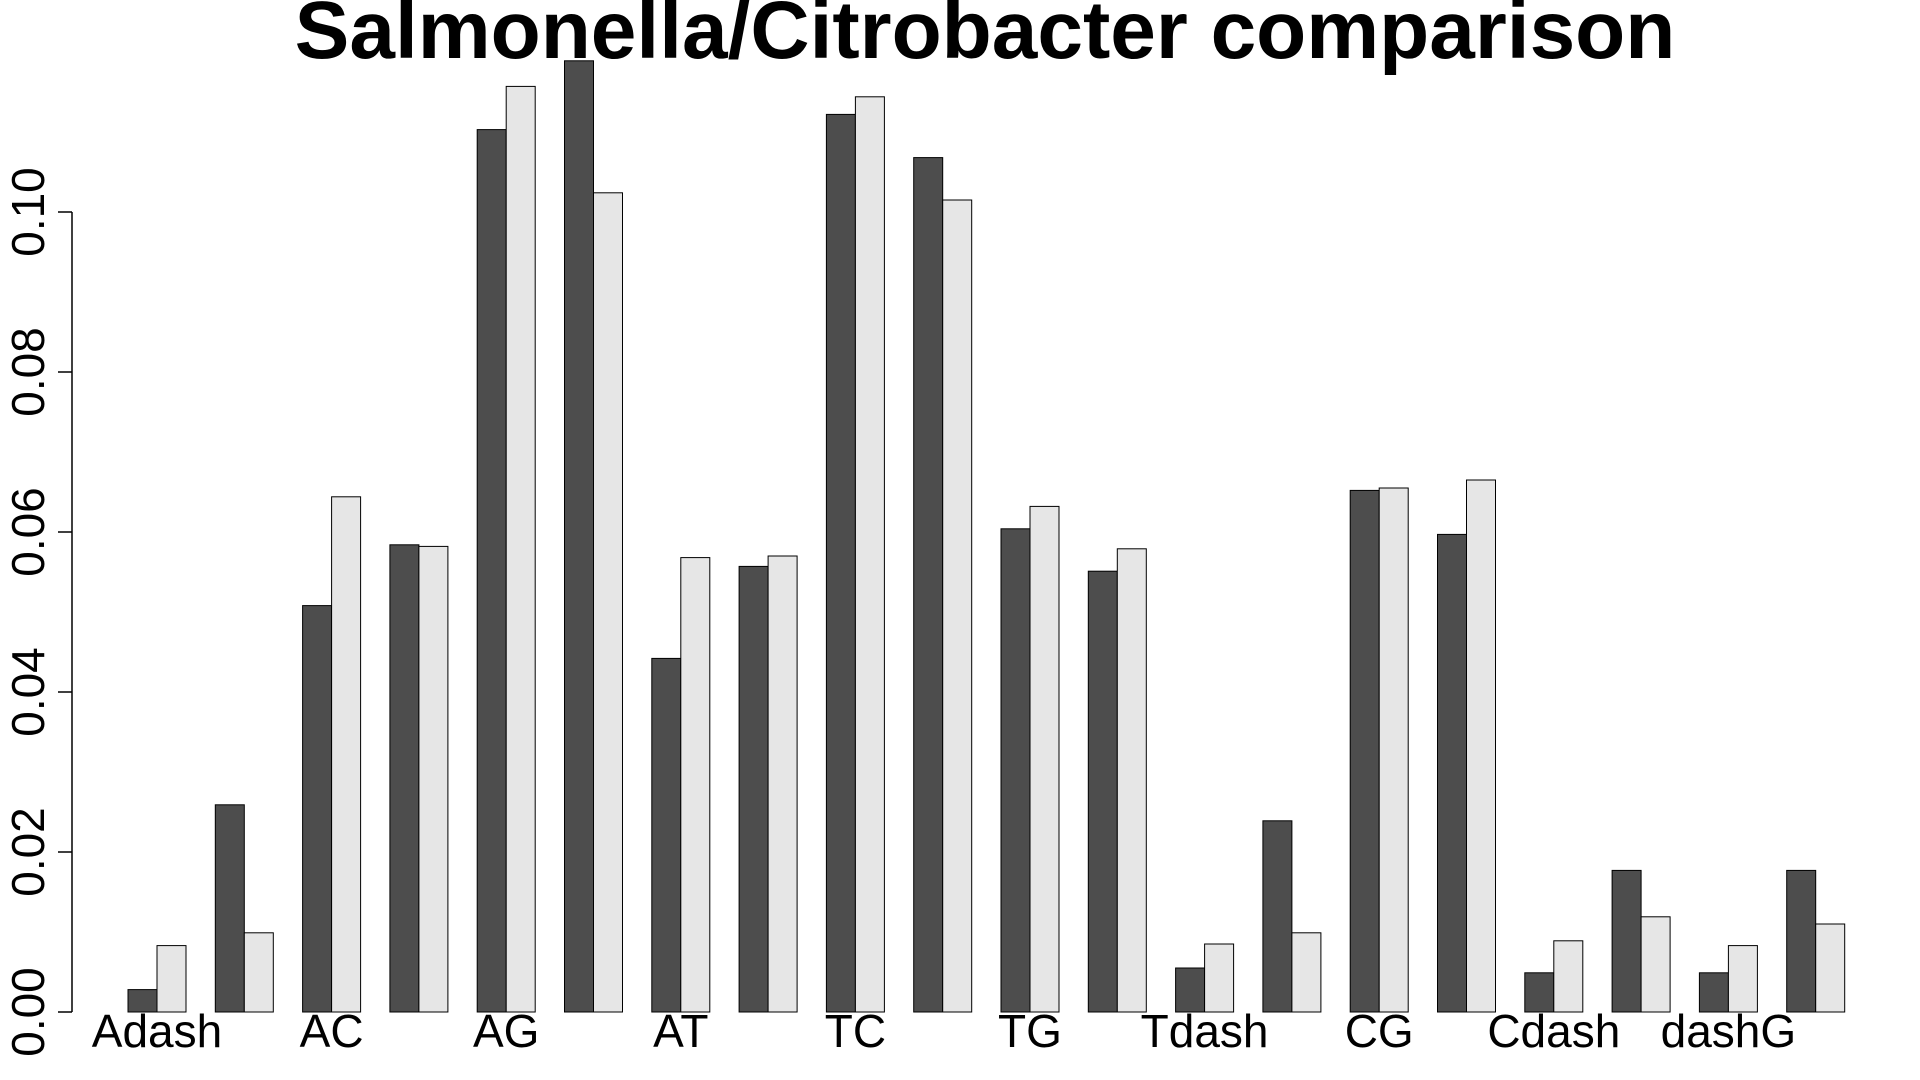 This screenshot has width=1920, height=1080. What do you see at coordinates (28, 532) in the screenshot?
I see `y-tick-label: 0.06` at bounding box center [28, 532].